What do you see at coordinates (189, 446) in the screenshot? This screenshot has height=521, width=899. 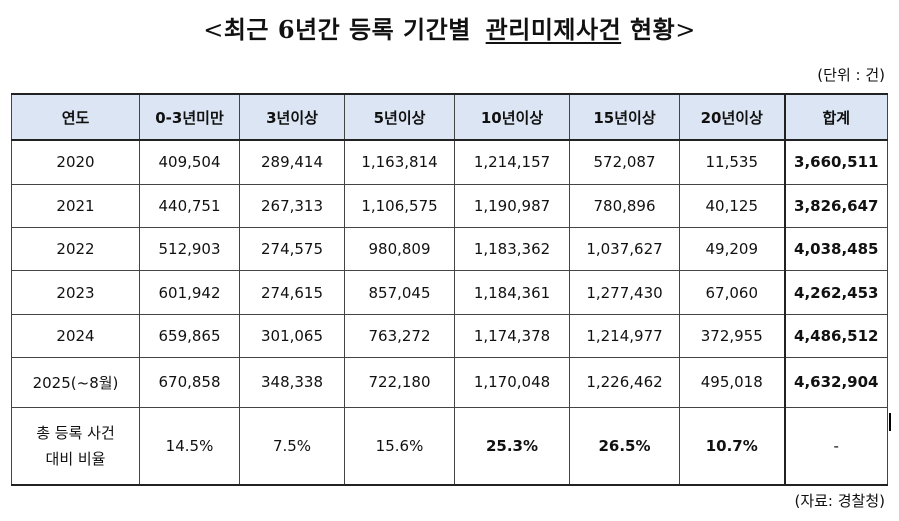 I see `ratio-value: 14.5%` at bounding box center [189, 446].